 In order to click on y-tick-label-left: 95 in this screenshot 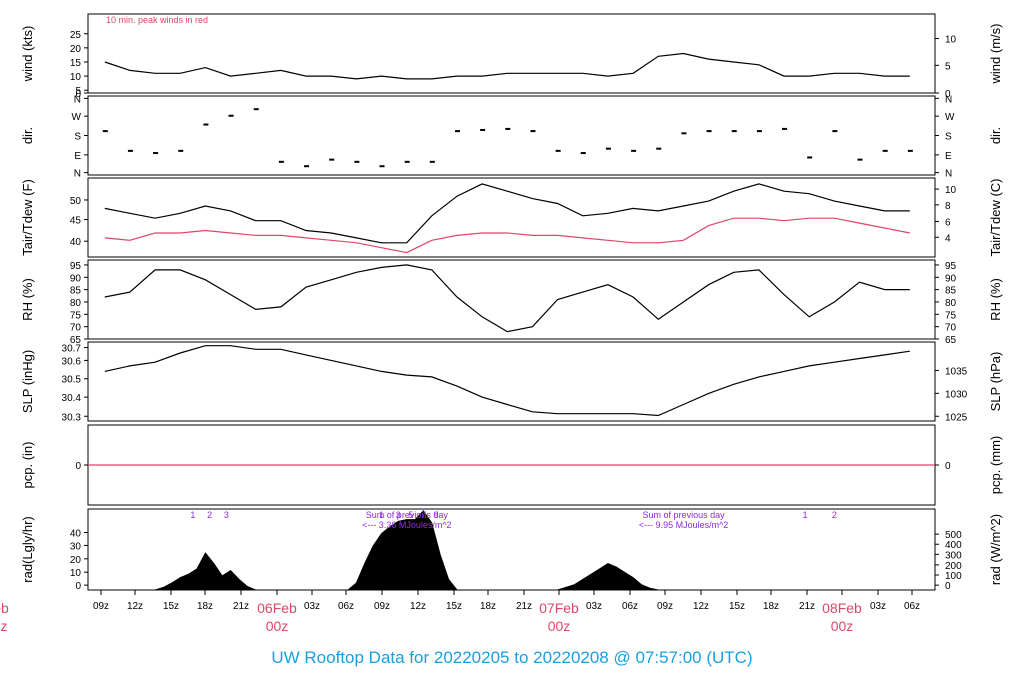, I will do `click(76, 266)`.